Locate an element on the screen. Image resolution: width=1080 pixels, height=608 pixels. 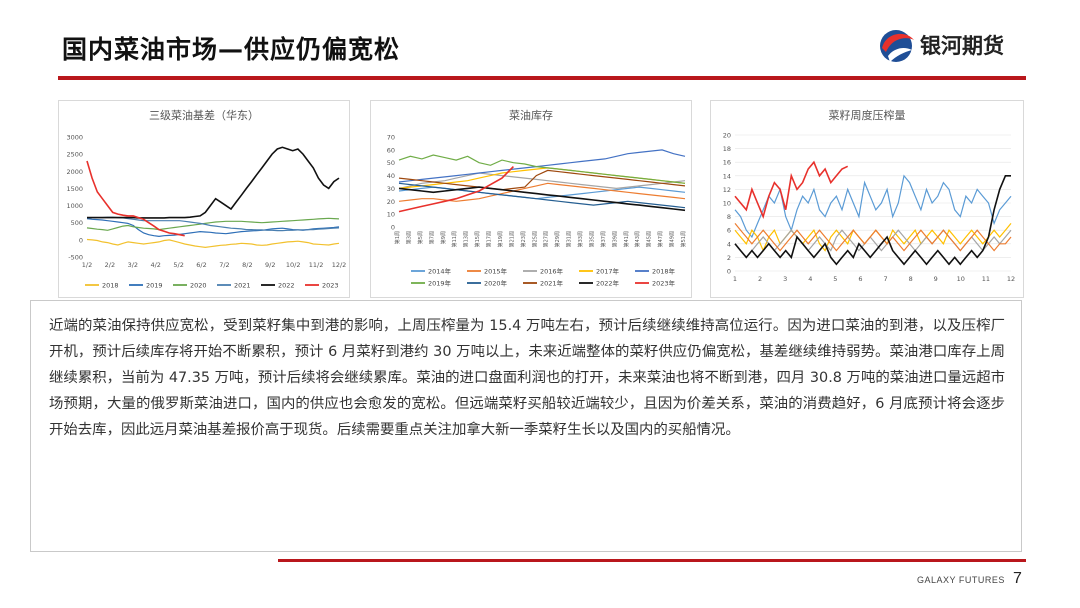
chart-2-y-tick: 20 is located at coordinates (727, 136).